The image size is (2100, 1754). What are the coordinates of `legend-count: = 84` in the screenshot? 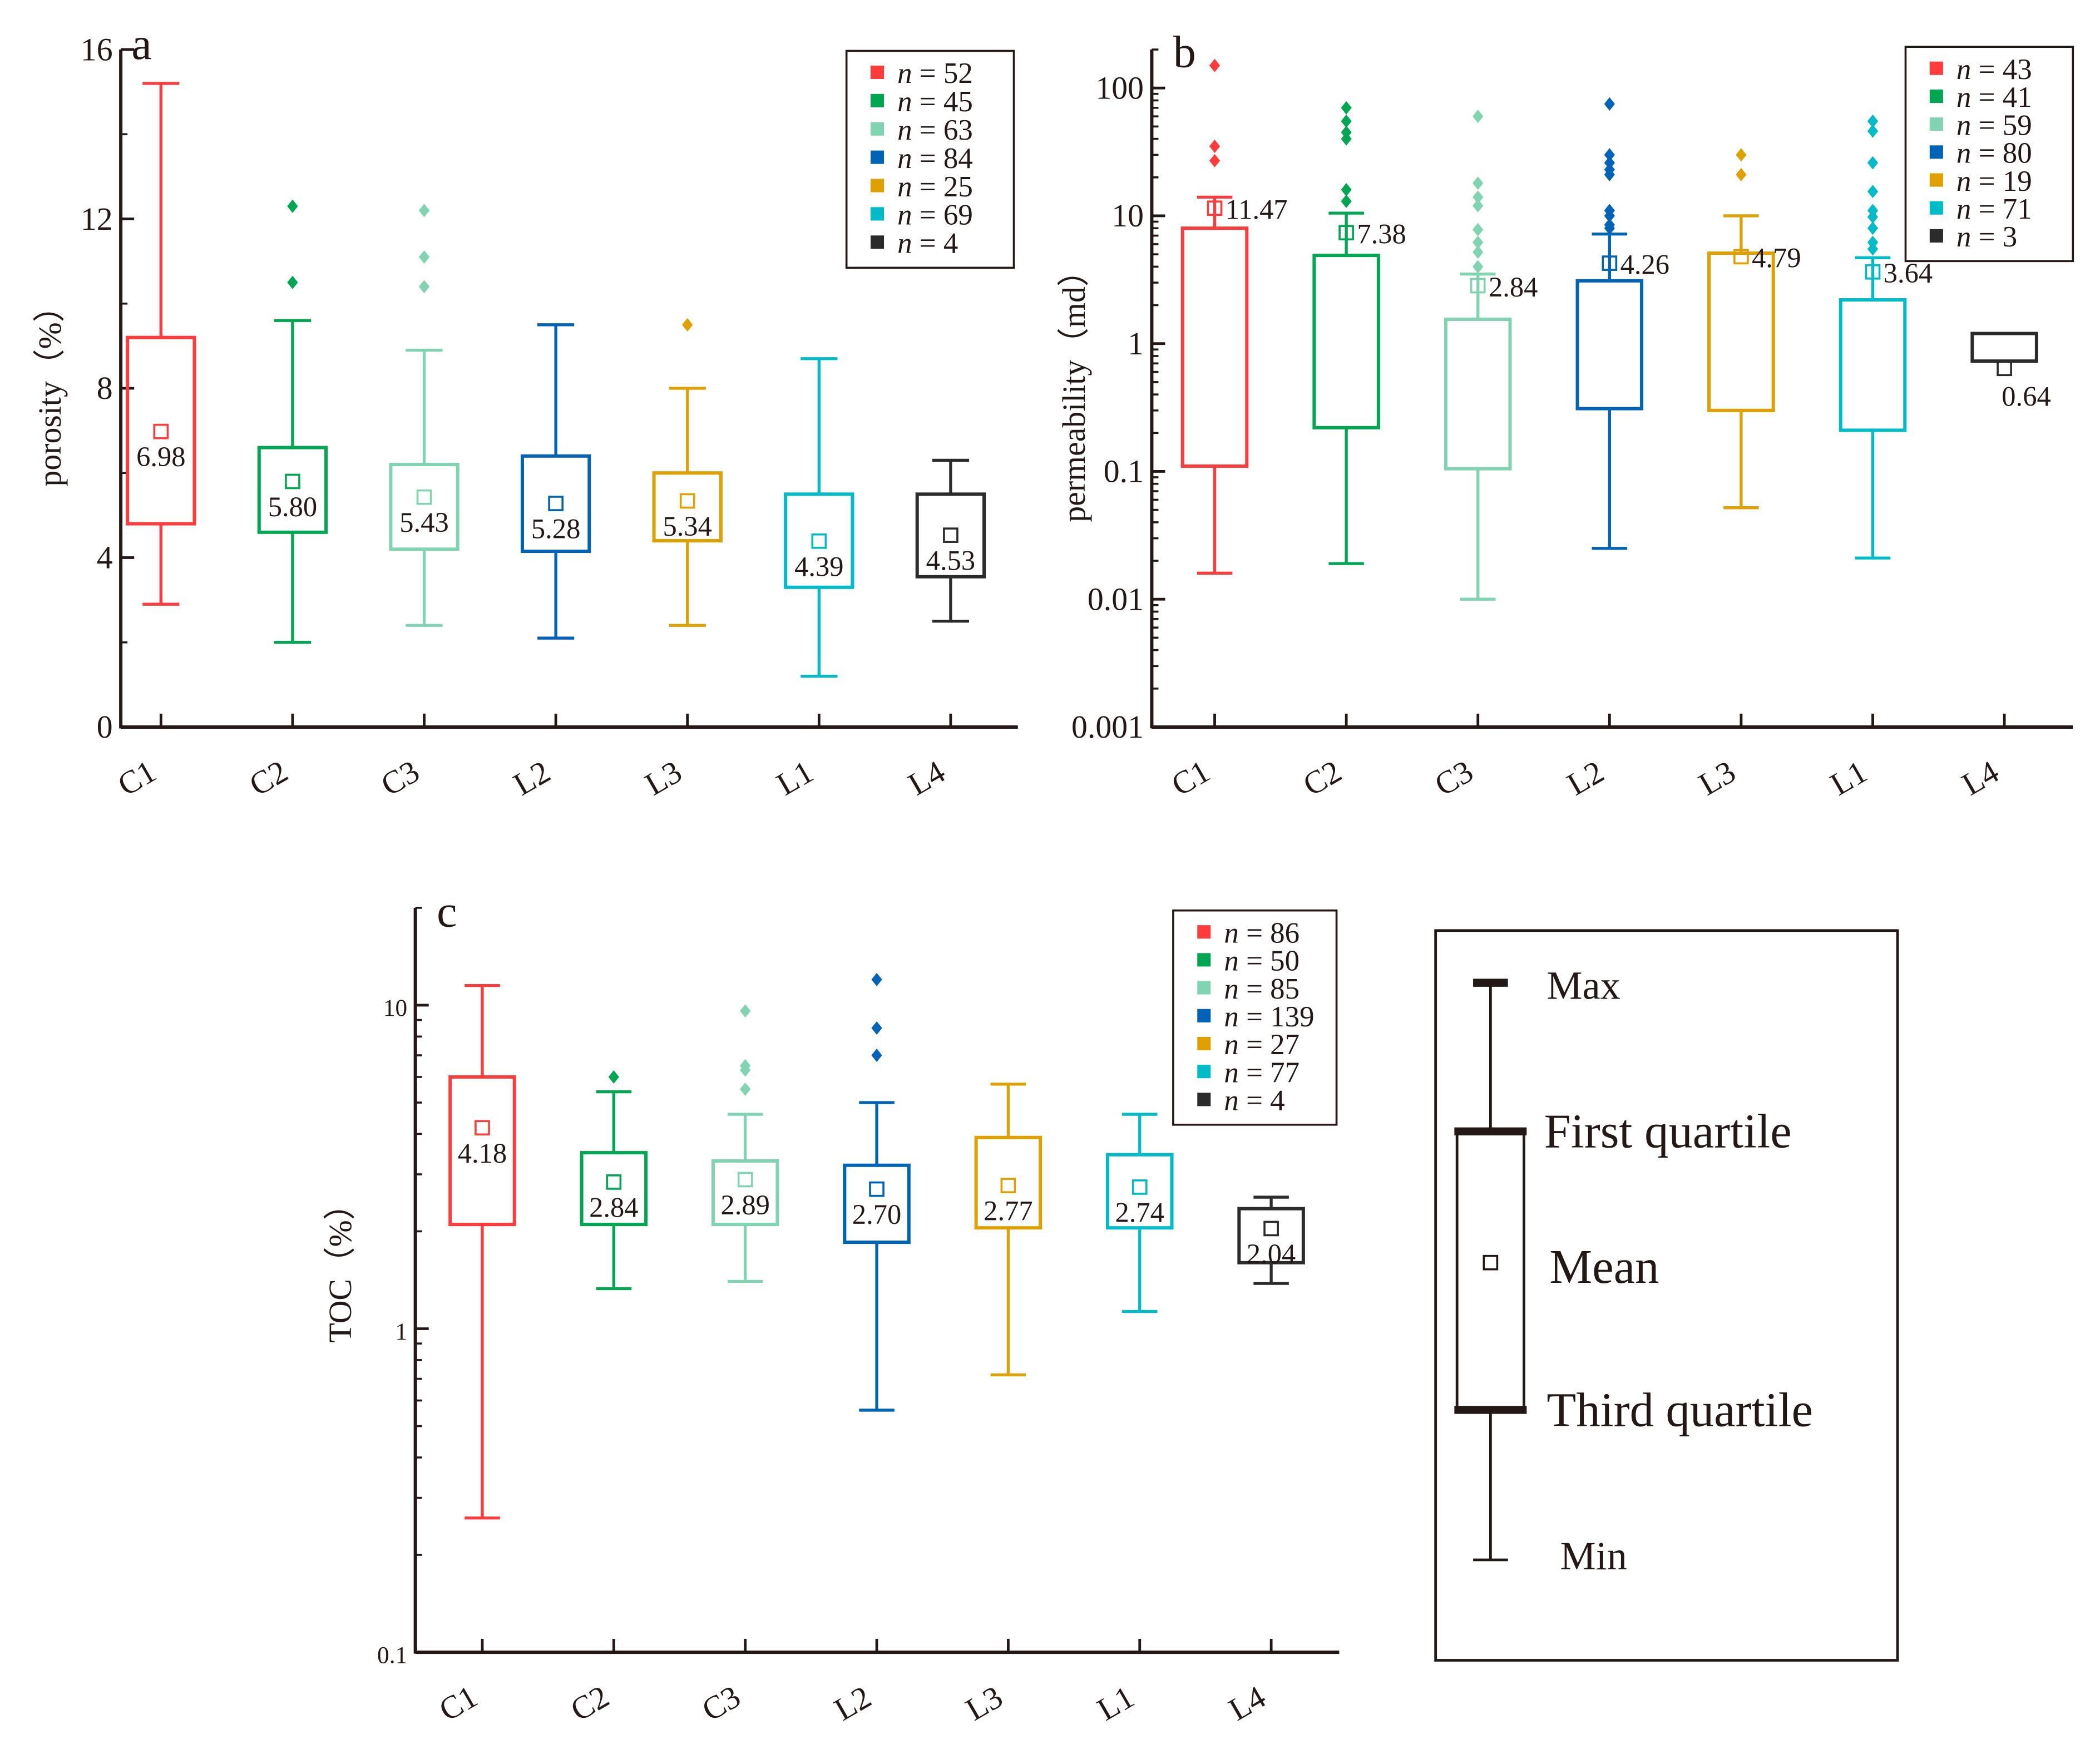 It's located at (942, 158).